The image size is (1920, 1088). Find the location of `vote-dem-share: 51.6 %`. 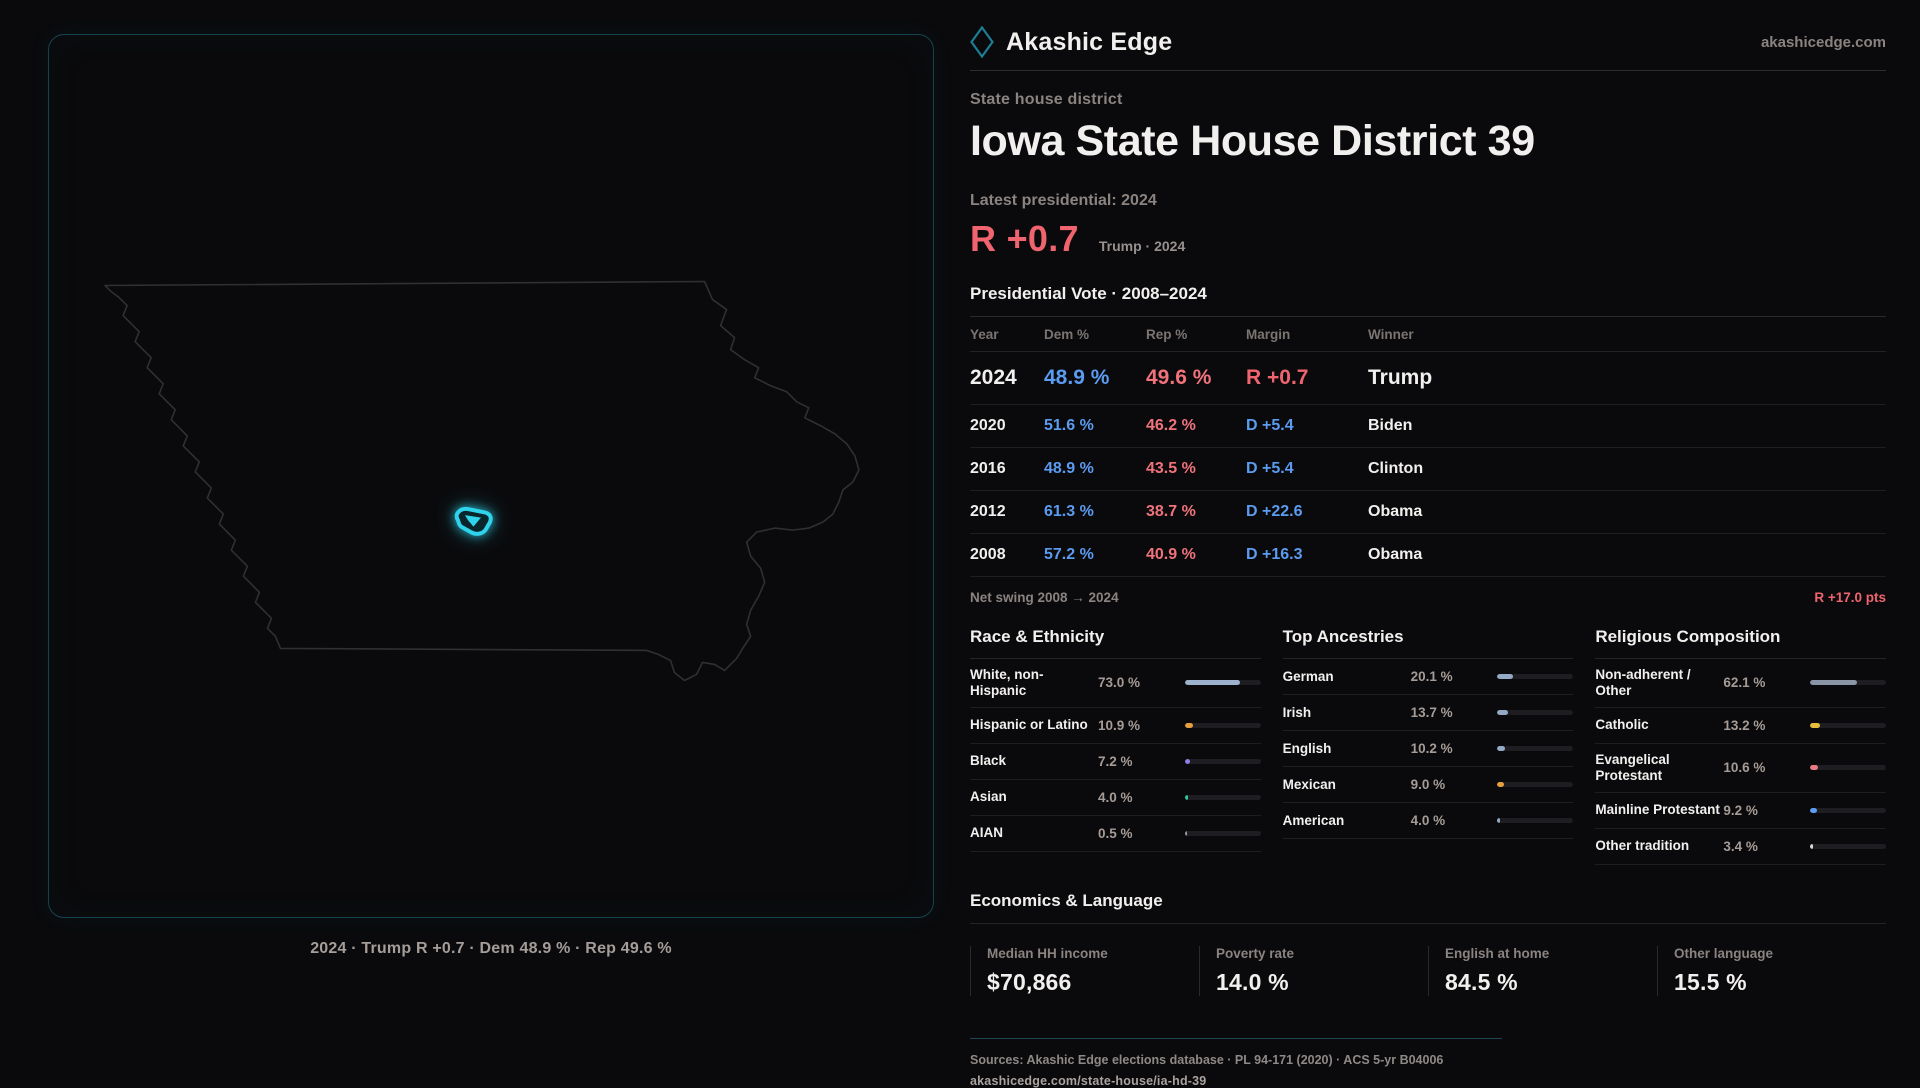

vote-dem-share: 51.6 % is located at coordinates (1069, 425).